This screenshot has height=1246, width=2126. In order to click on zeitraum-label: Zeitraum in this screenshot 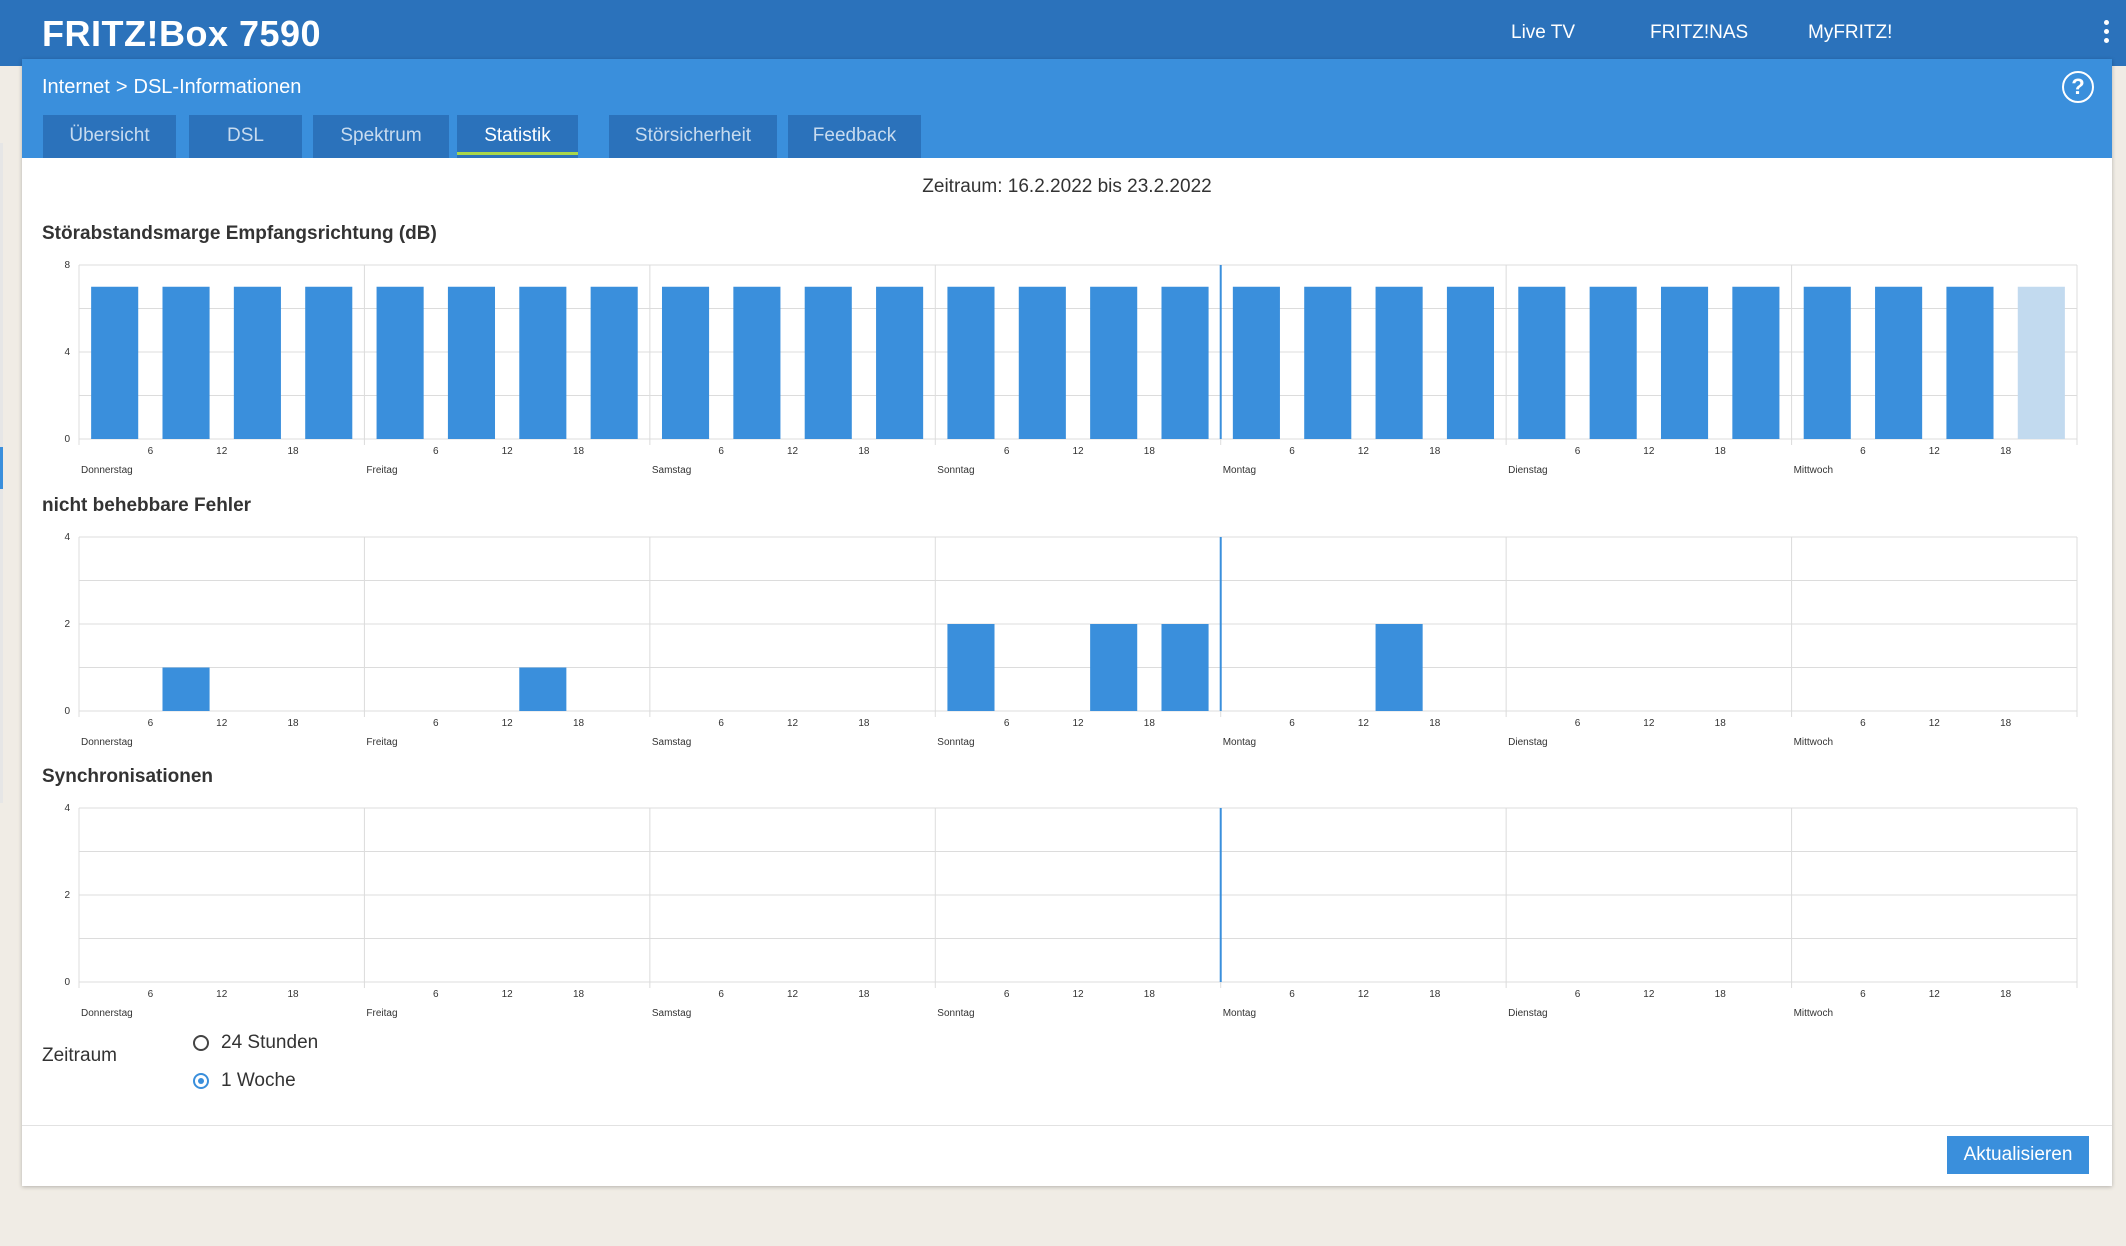, I will do `click(79, 1055)`.